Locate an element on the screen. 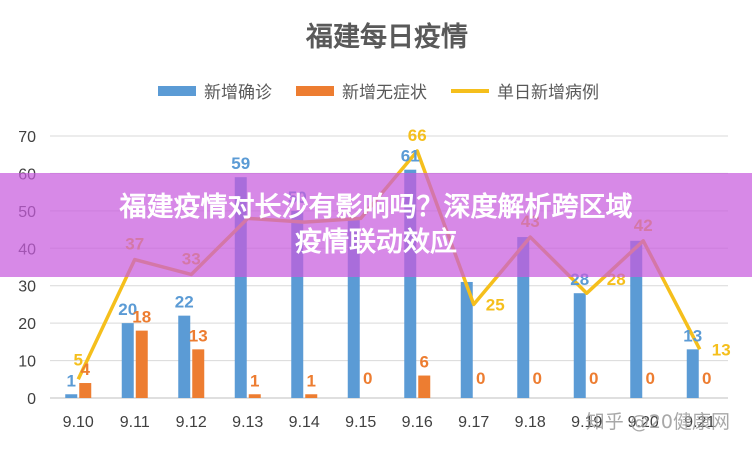 Image resolution: width=752 pixels, height=452 pixels. bar-label-confirmed: 61 is located at coordinates (410, 156).